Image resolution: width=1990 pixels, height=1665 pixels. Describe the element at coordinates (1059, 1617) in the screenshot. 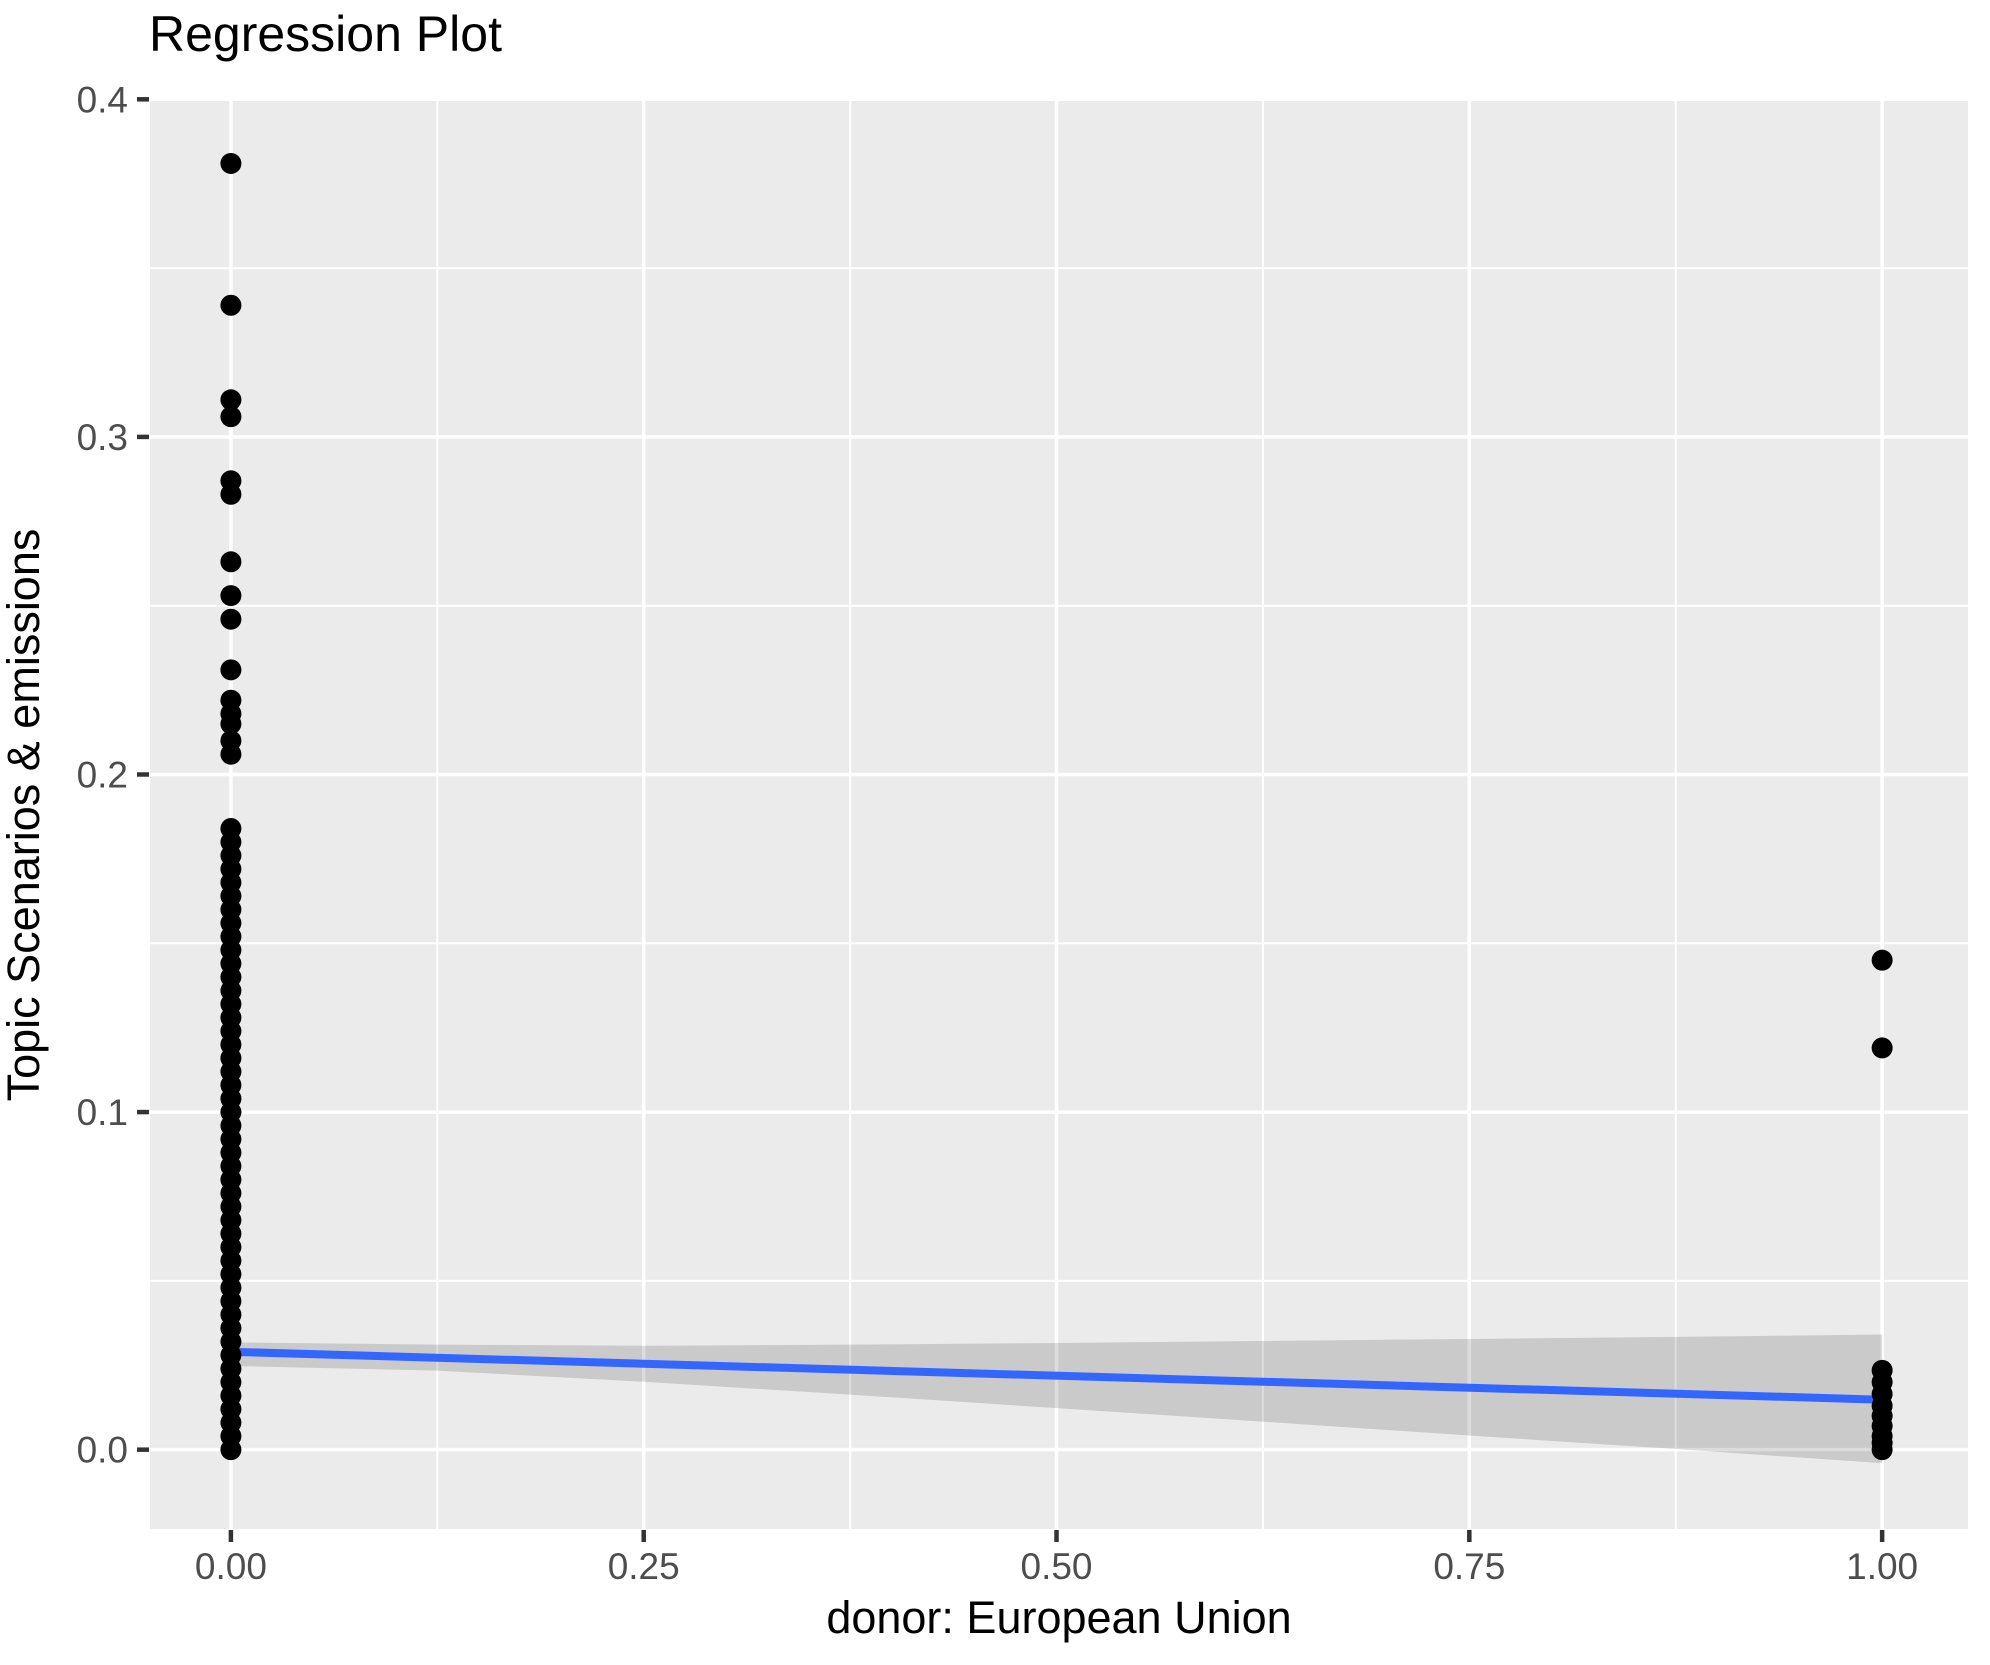

I see `x-axis-title: donor: European Union` at that location.